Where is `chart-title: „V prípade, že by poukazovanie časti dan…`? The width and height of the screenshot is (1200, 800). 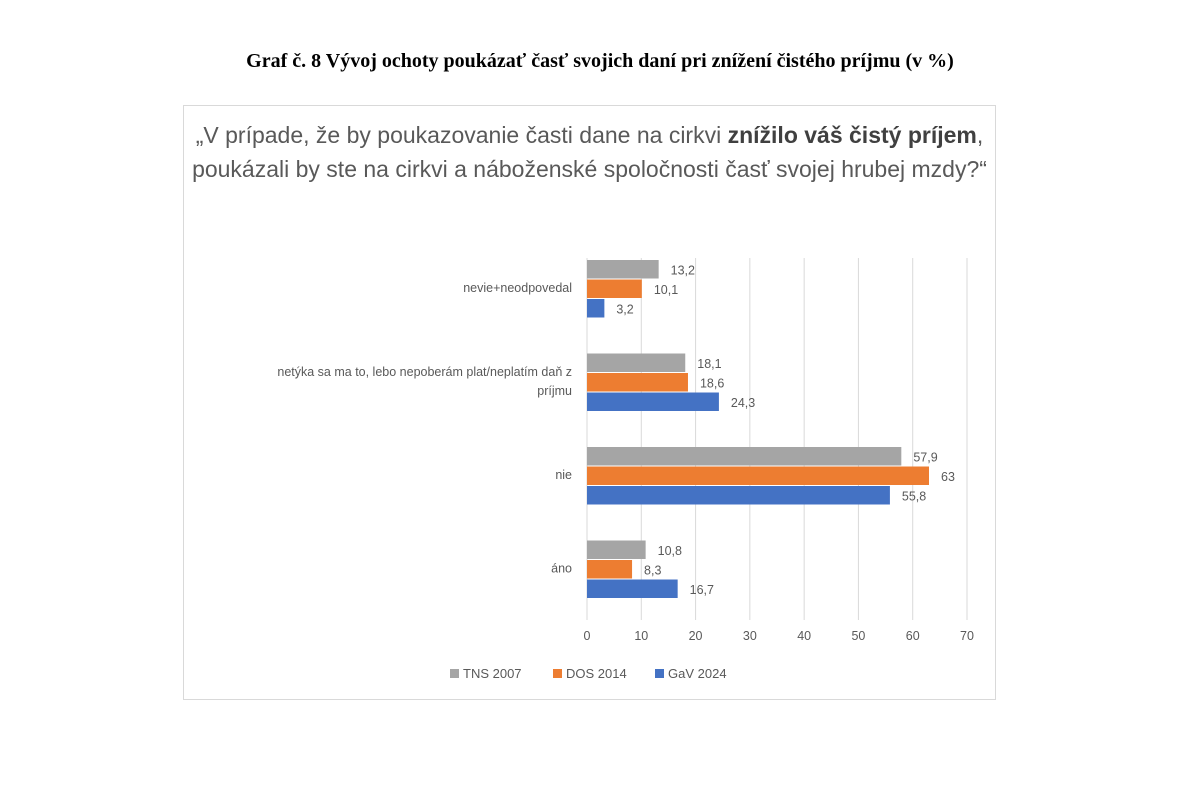 chart-title: „V prípade, že by poukazovanie časti dan… is located at coordinates (589, 152).